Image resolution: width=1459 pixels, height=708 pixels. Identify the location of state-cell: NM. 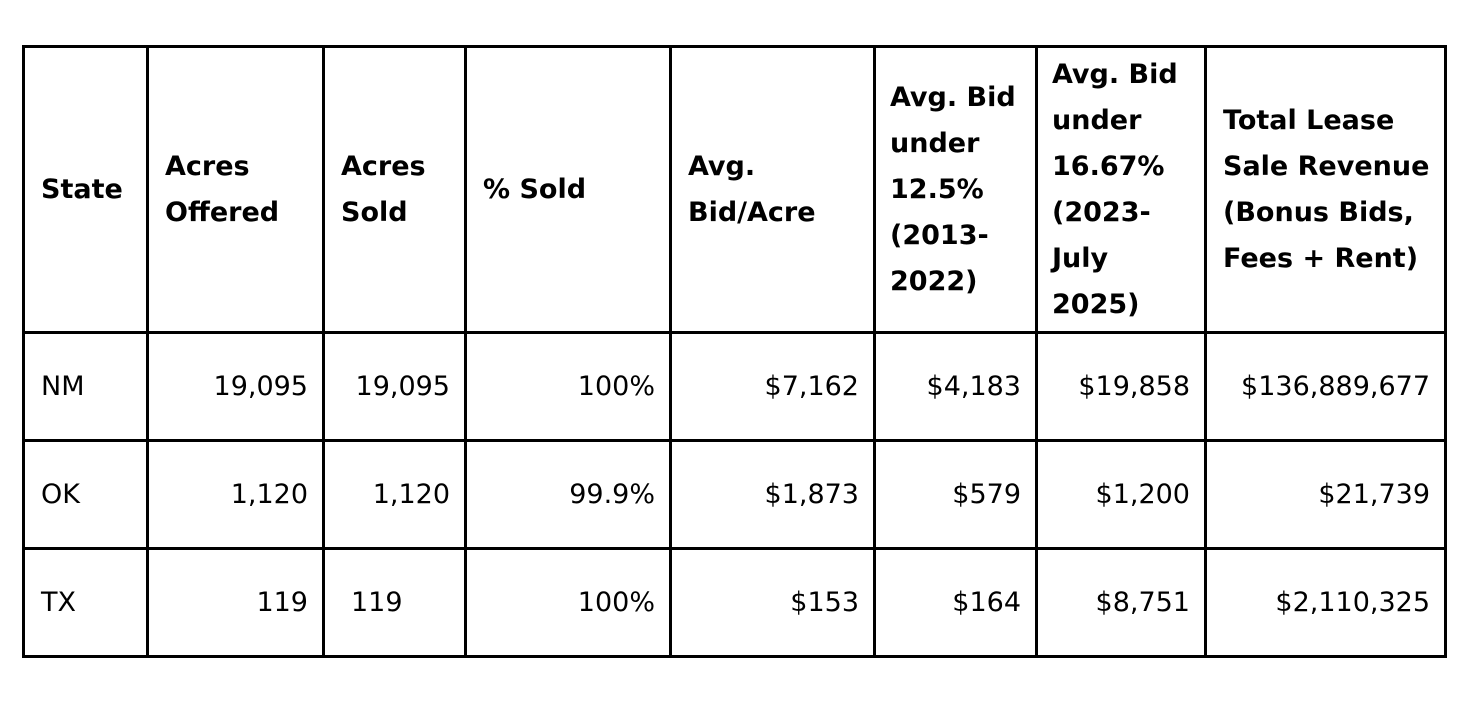
(85, 386).